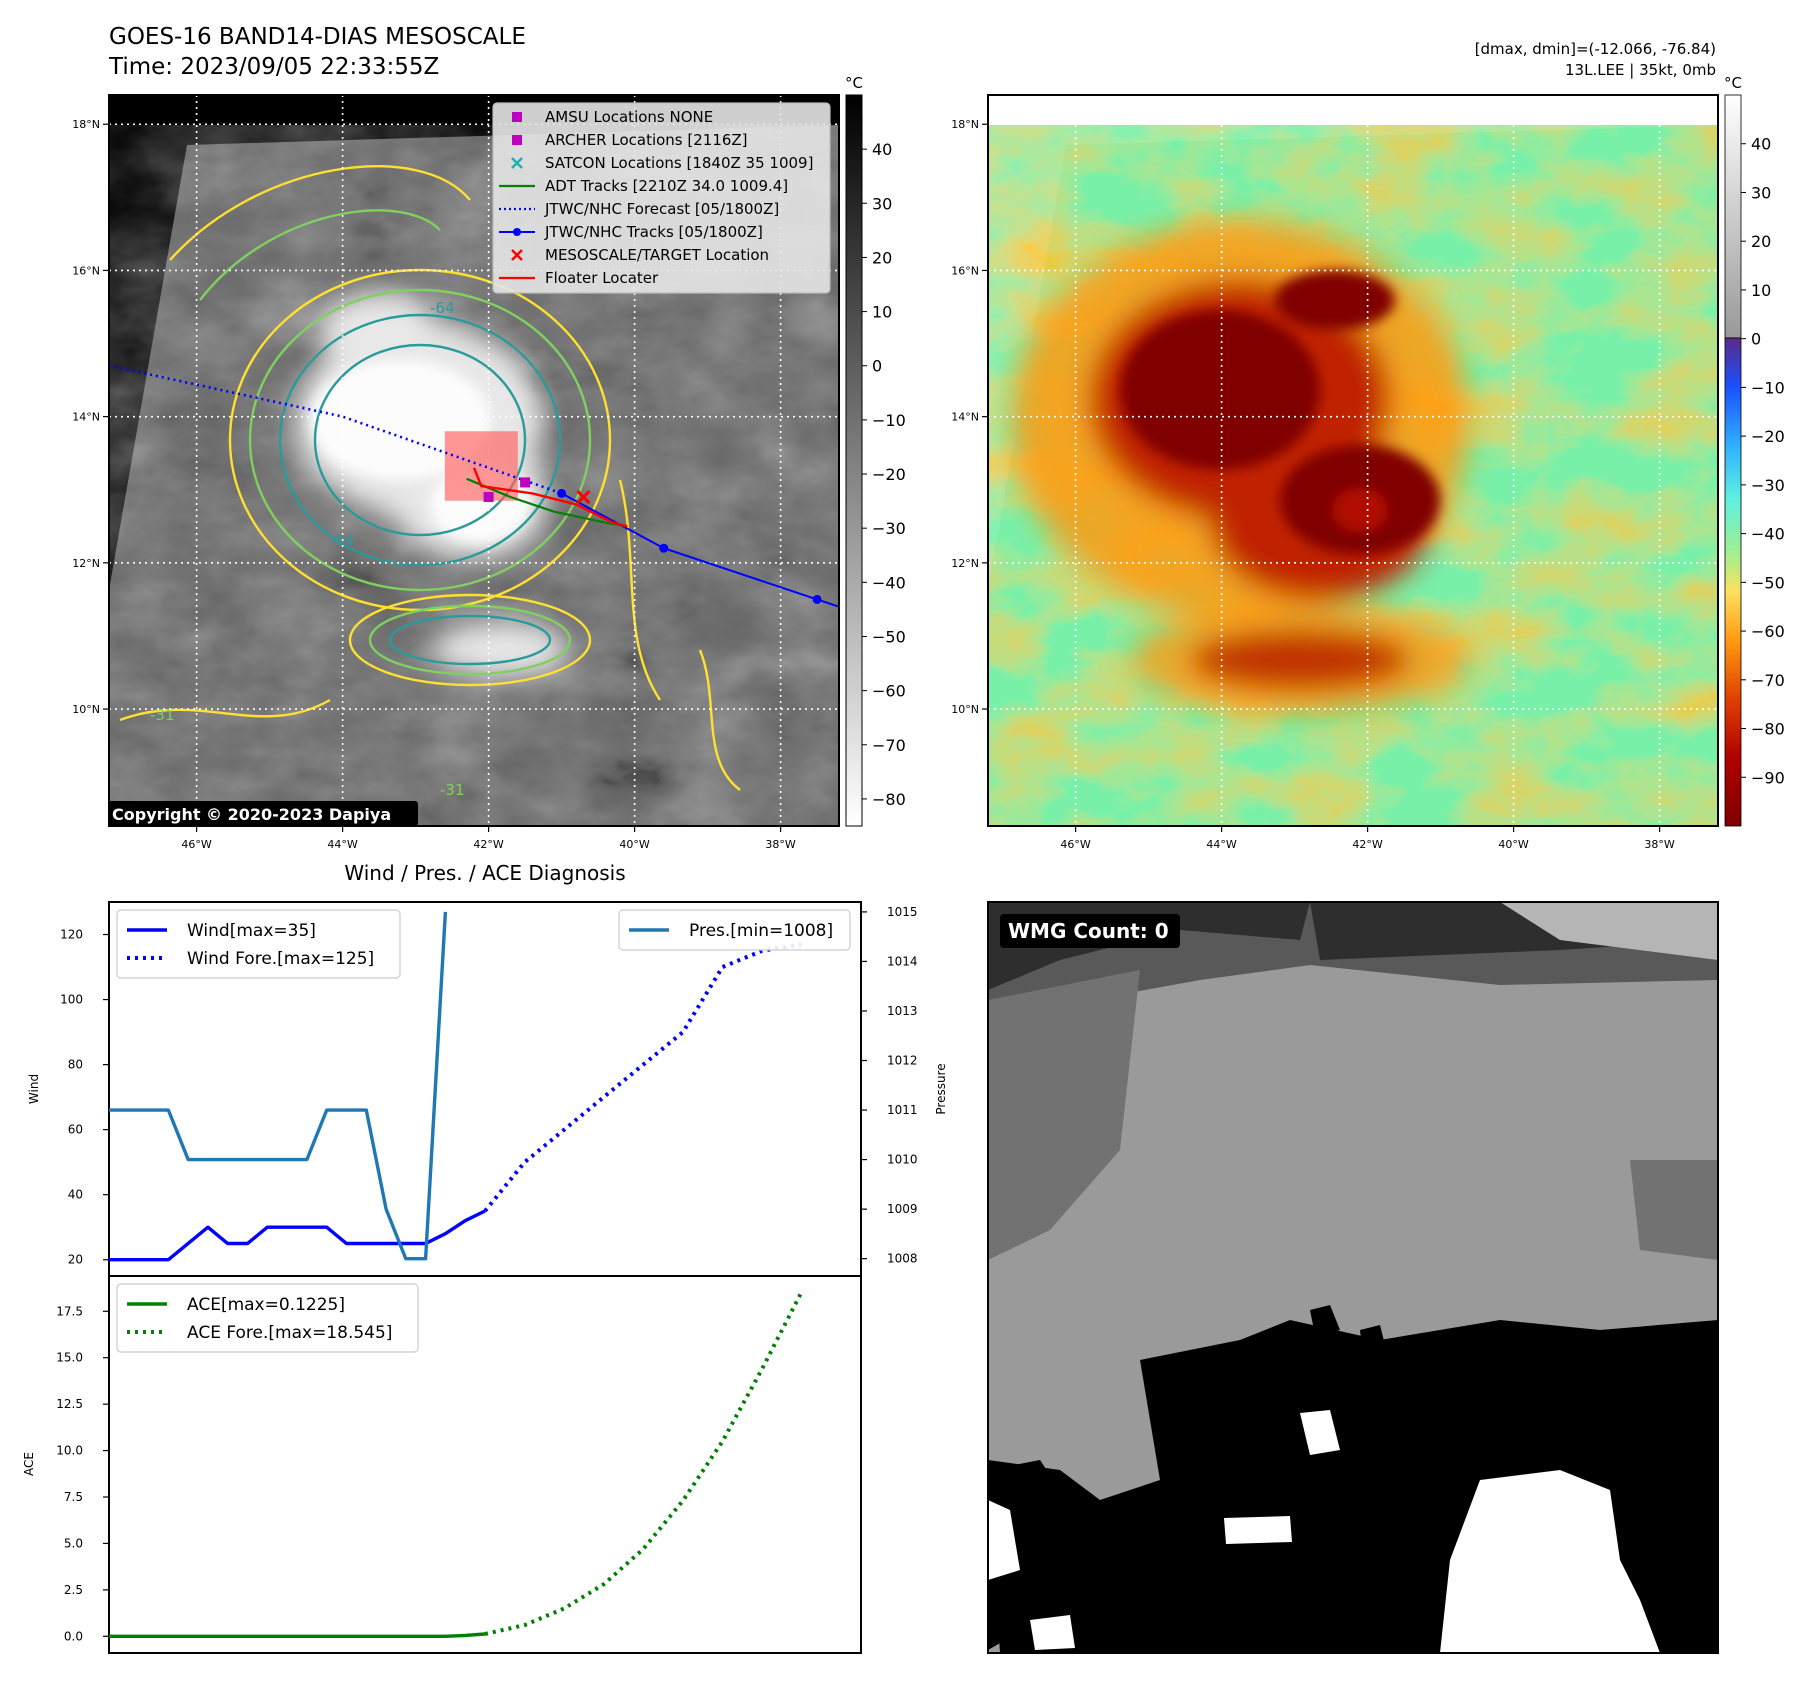 The image size is (1801, 1684). Describe the element at coordinates (602, 278) in the screenshot. I see `legend-label: Floater Locater` at that location.